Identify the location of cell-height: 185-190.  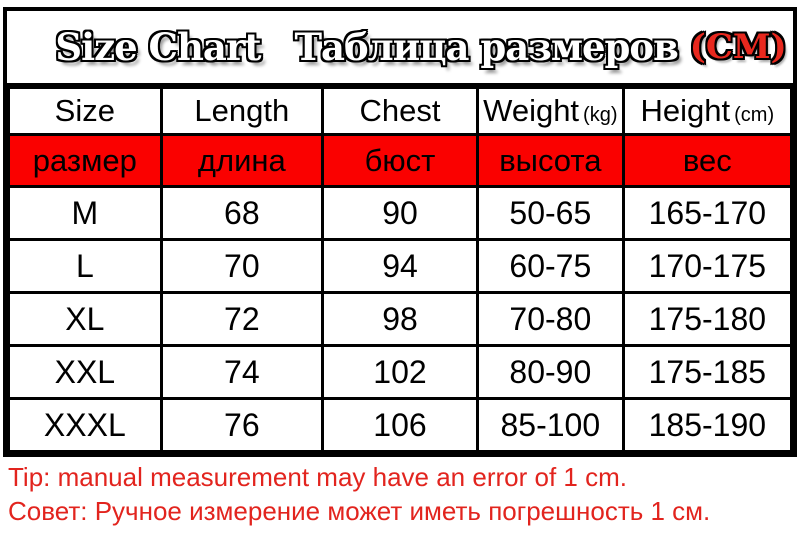
(707, 425).